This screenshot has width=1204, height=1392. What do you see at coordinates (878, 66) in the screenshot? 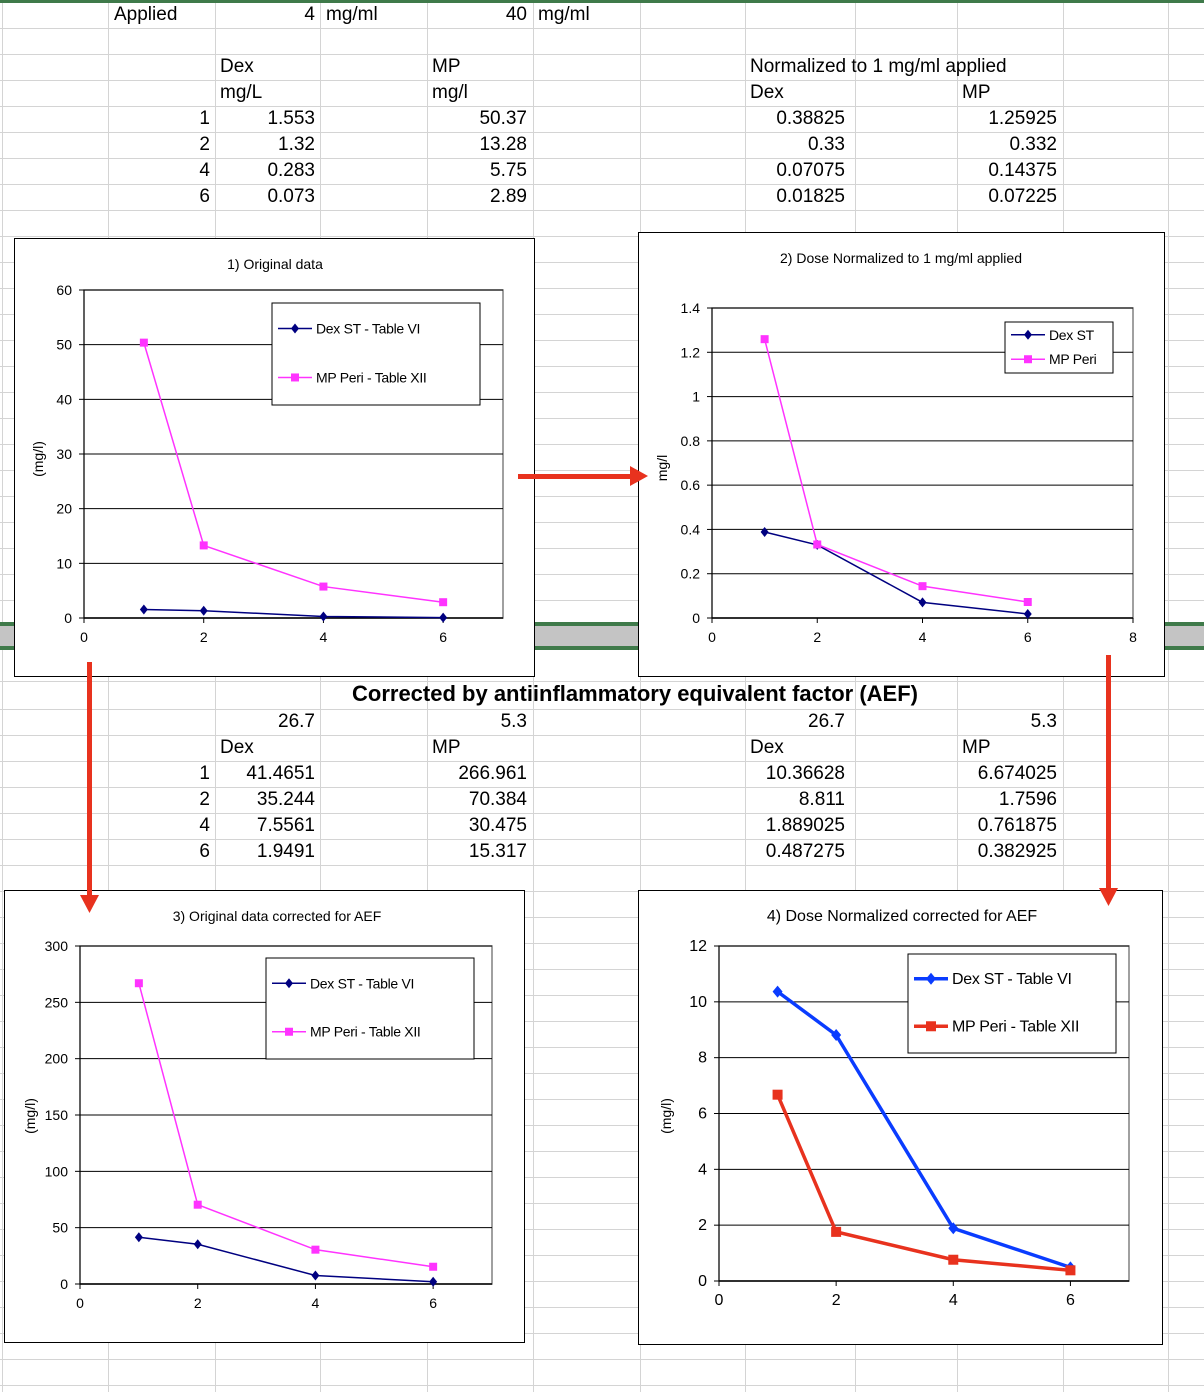
I see `normalized-header: Normalized to 1 mg/ml applied` at bounding box center [878, 66].